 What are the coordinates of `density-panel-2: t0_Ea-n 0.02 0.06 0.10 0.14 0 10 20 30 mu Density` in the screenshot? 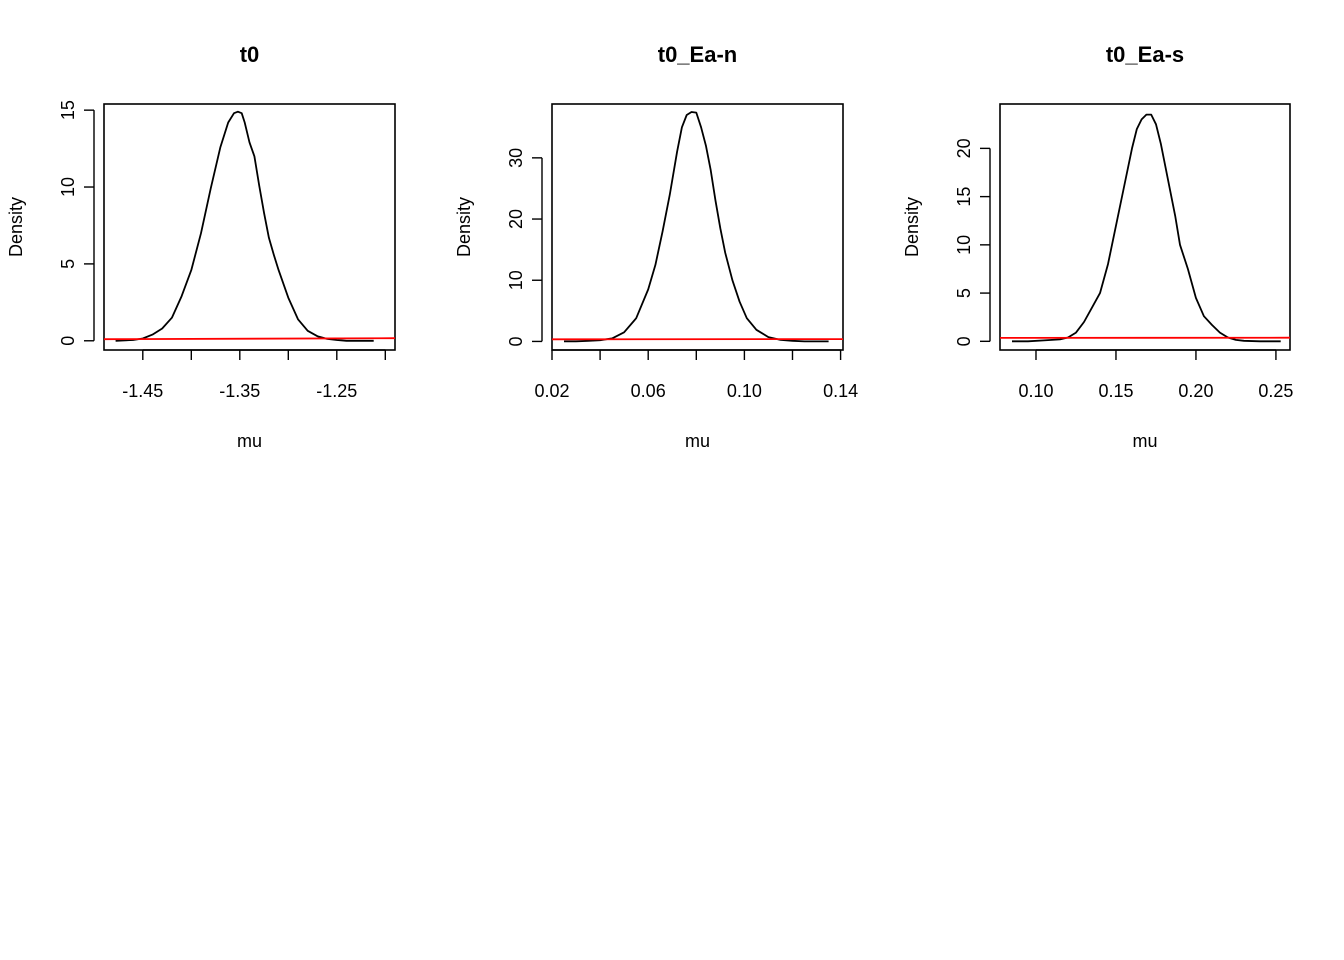 It's located at (656, 246).